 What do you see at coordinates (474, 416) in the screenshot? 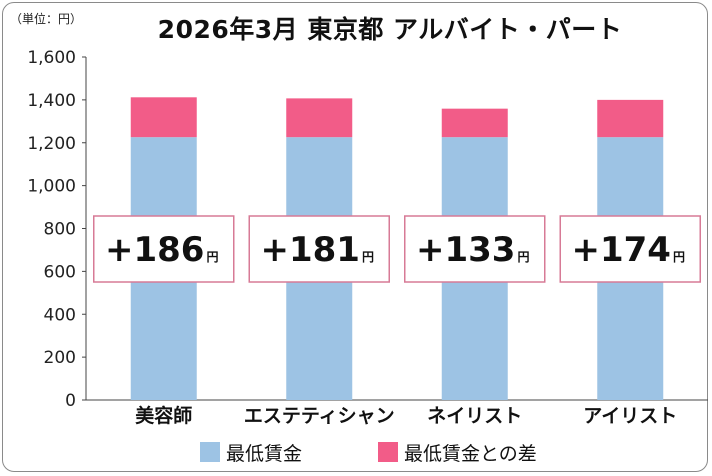
I see `category-label: ネイリスト` at bounding box center [474, 416].